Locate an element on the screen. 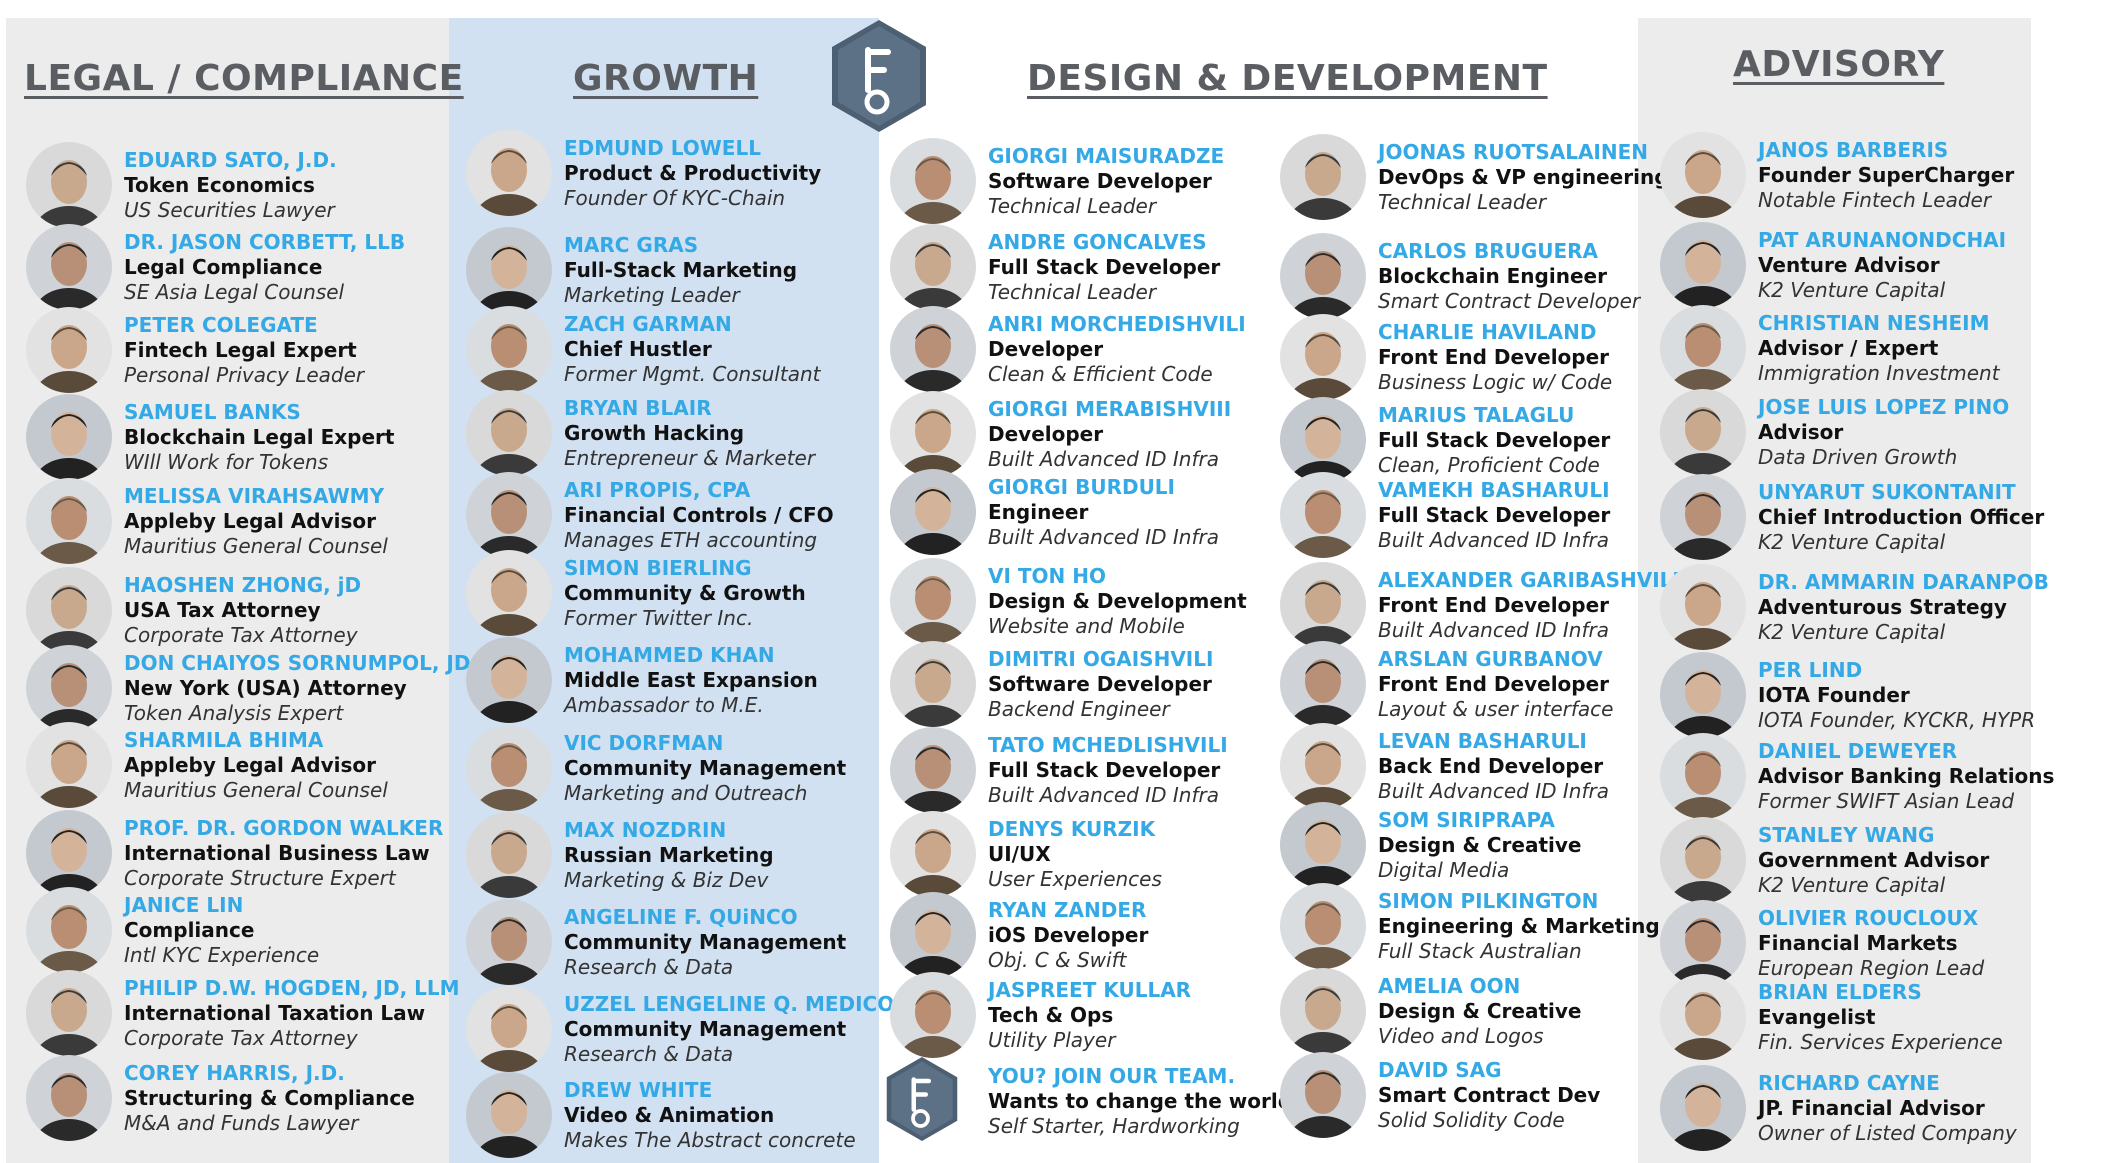  member-description: Full Stack Australian is located at coordinates (1480, 951).